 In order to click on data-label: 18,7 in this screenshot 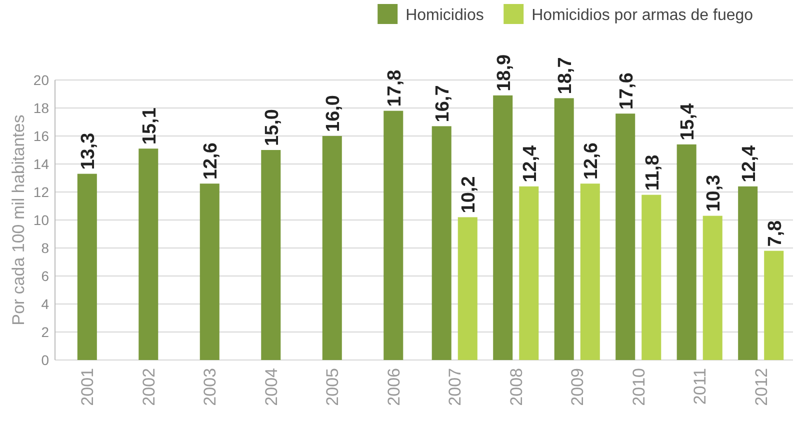, I will do `click(565, 75)`.